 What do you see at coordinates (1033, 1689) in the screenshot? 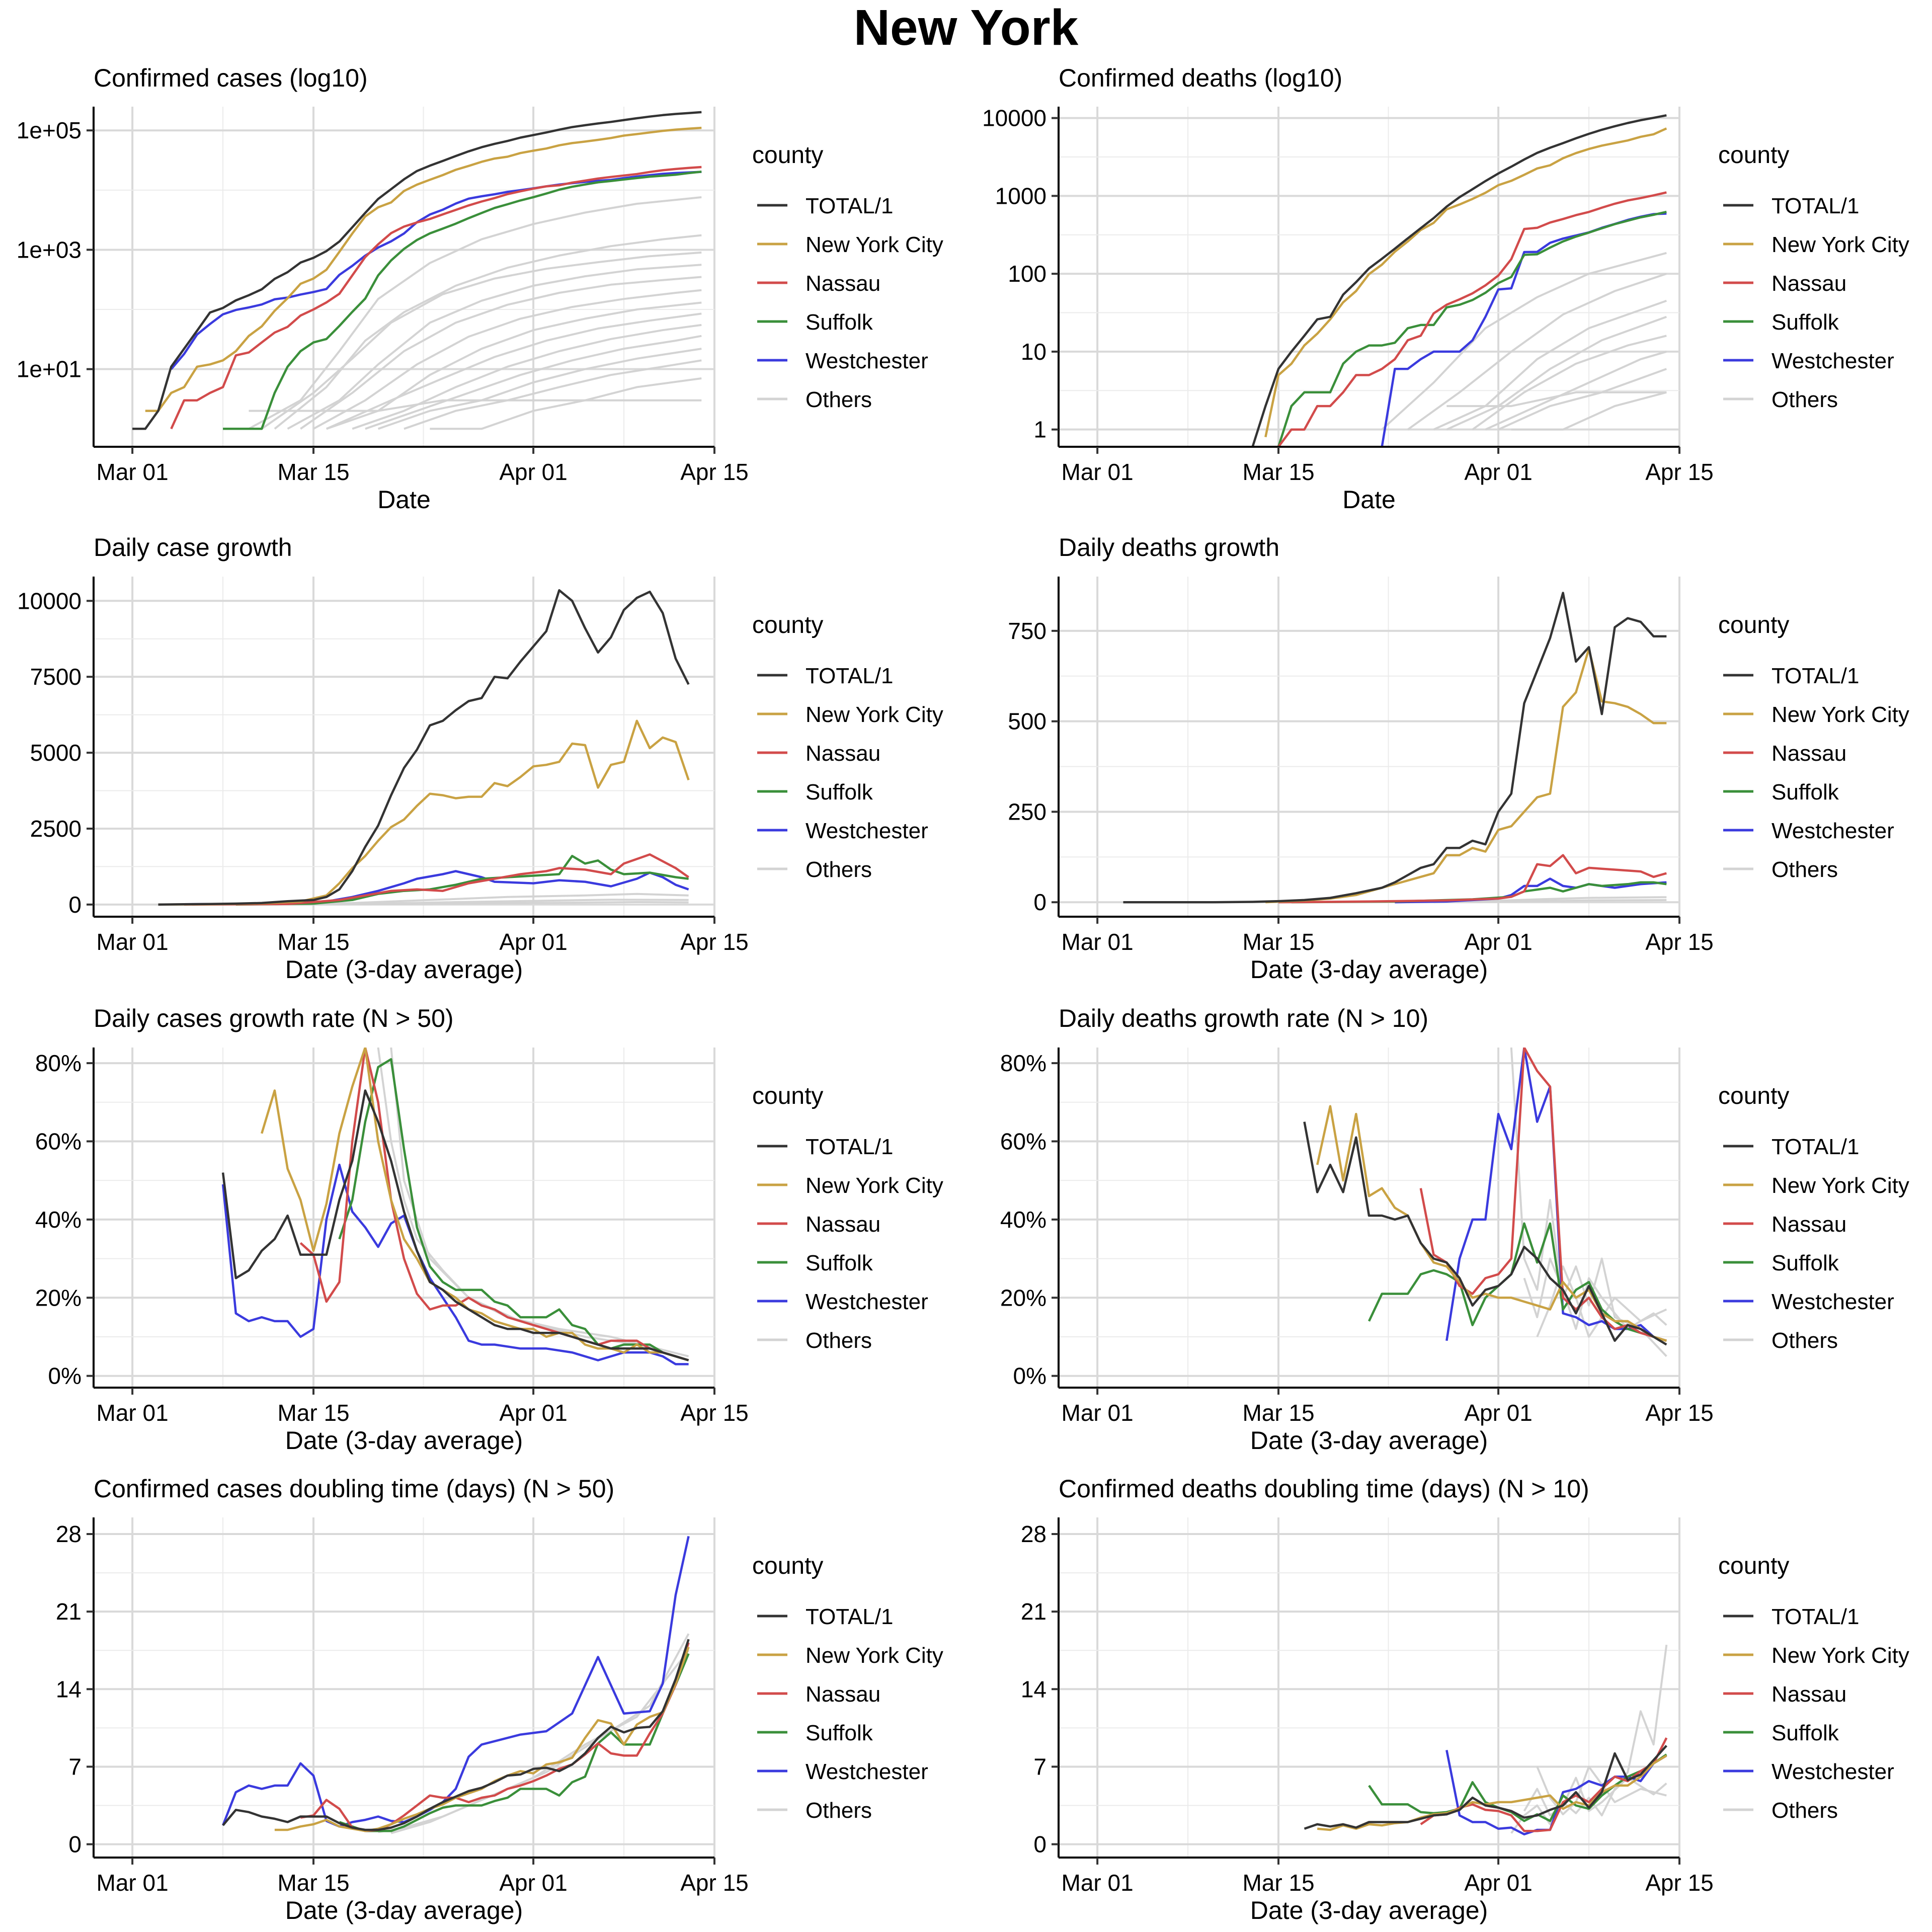
I see `y-tick-label: 14` at bounding box center [1033, 1689].